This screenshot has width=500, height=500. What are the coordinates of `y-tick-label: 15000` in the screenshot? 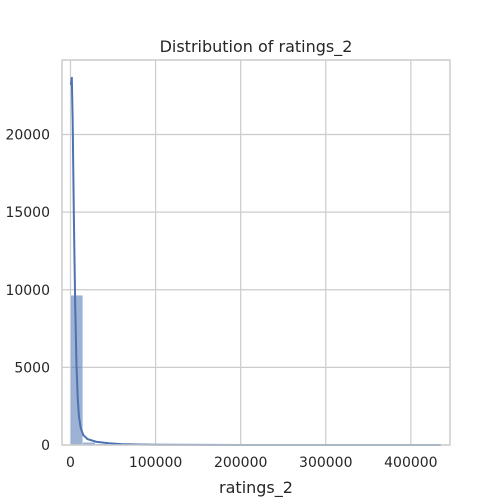 It's located at (27, 213).